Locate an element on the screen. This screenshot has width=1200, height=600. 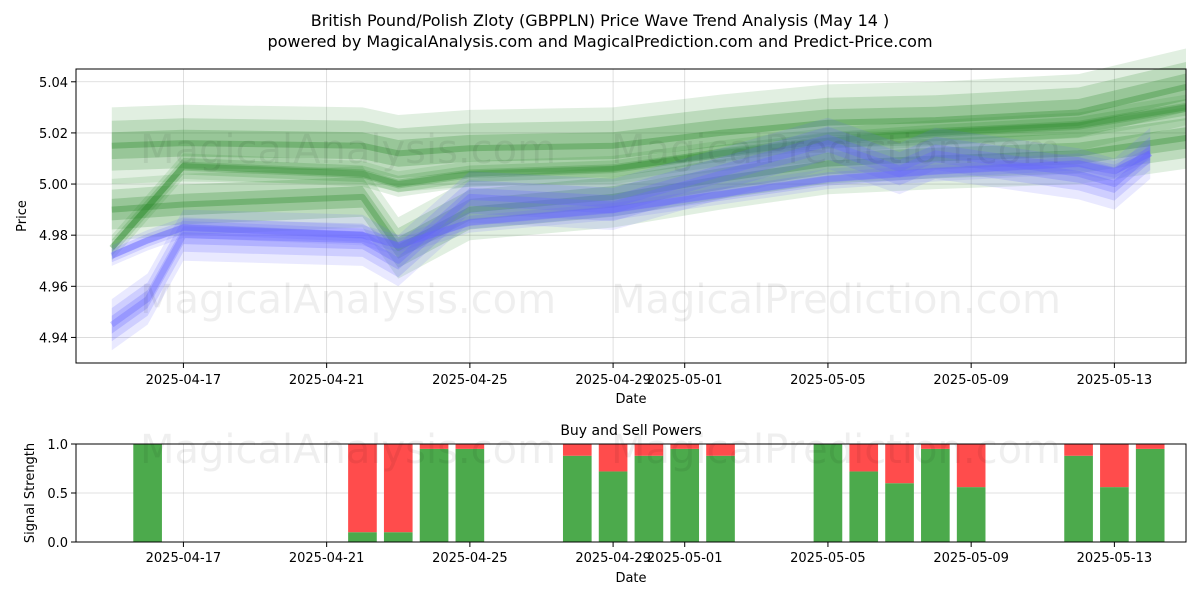
signal-chart-bars is located at coordinates (649, 493).